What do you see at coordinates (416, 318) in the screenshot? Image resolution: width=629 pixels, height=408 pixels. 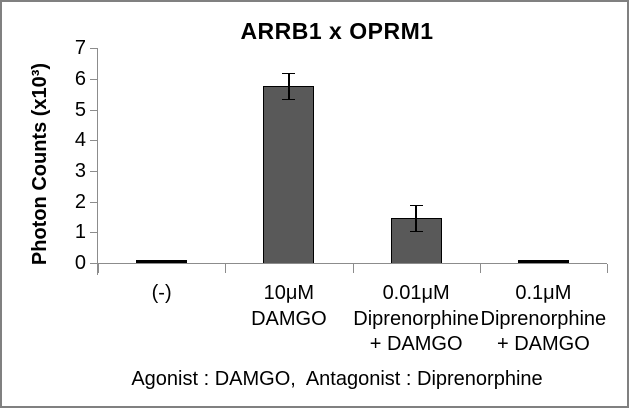 I see `x-category-label: 0.01μM Diprenorphine + DAMGO` at bounding box center [416, 318].